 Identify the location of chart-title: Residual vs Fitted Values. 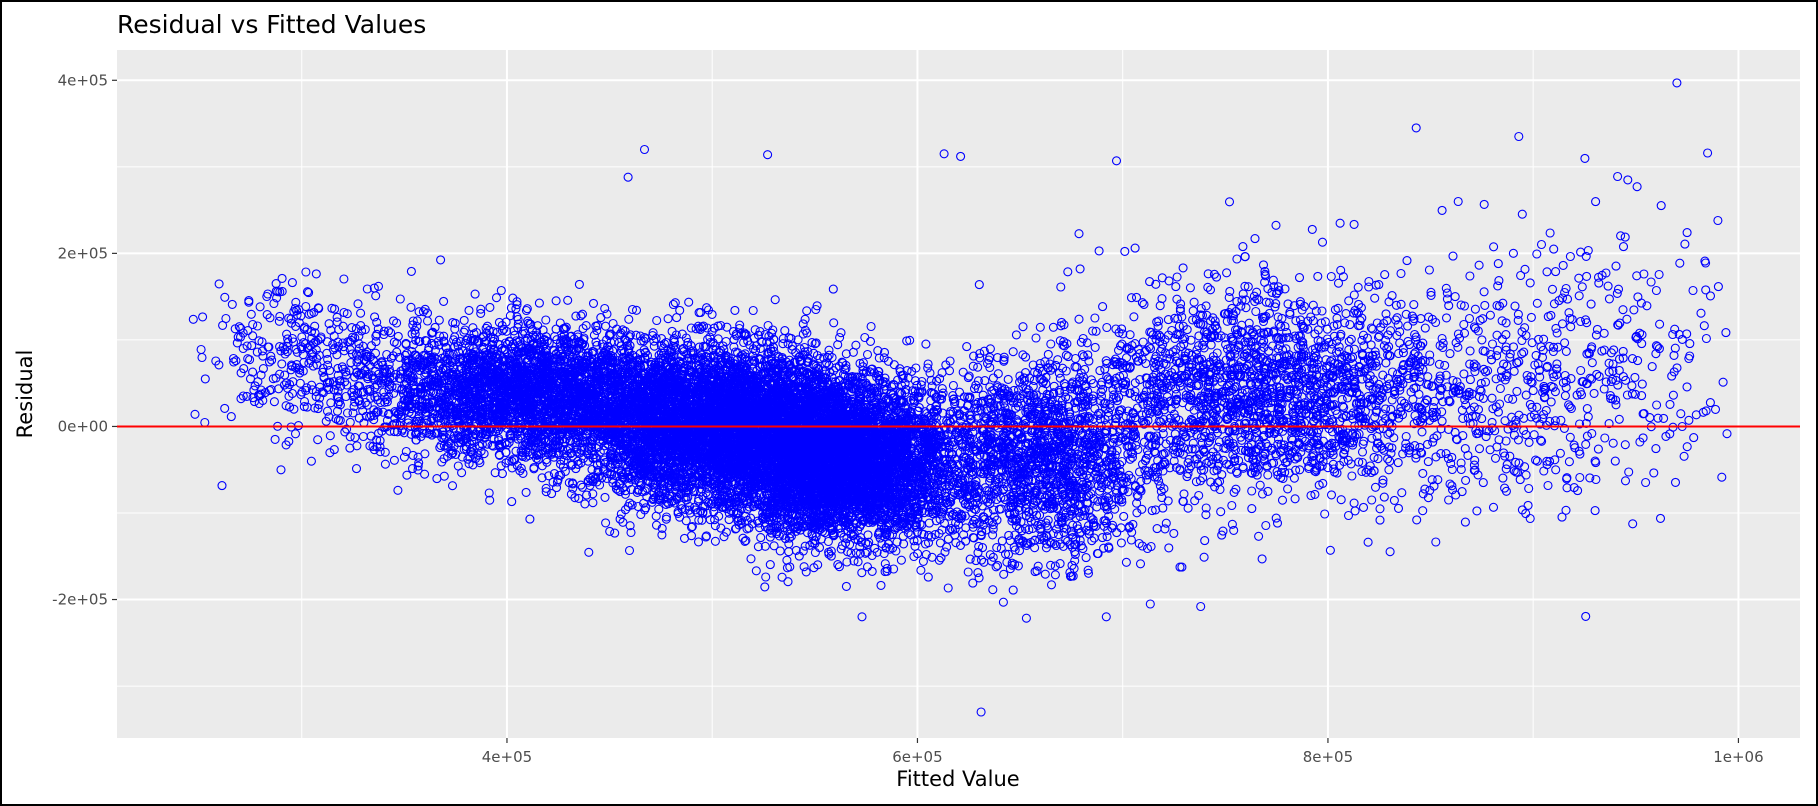
(271, 24).